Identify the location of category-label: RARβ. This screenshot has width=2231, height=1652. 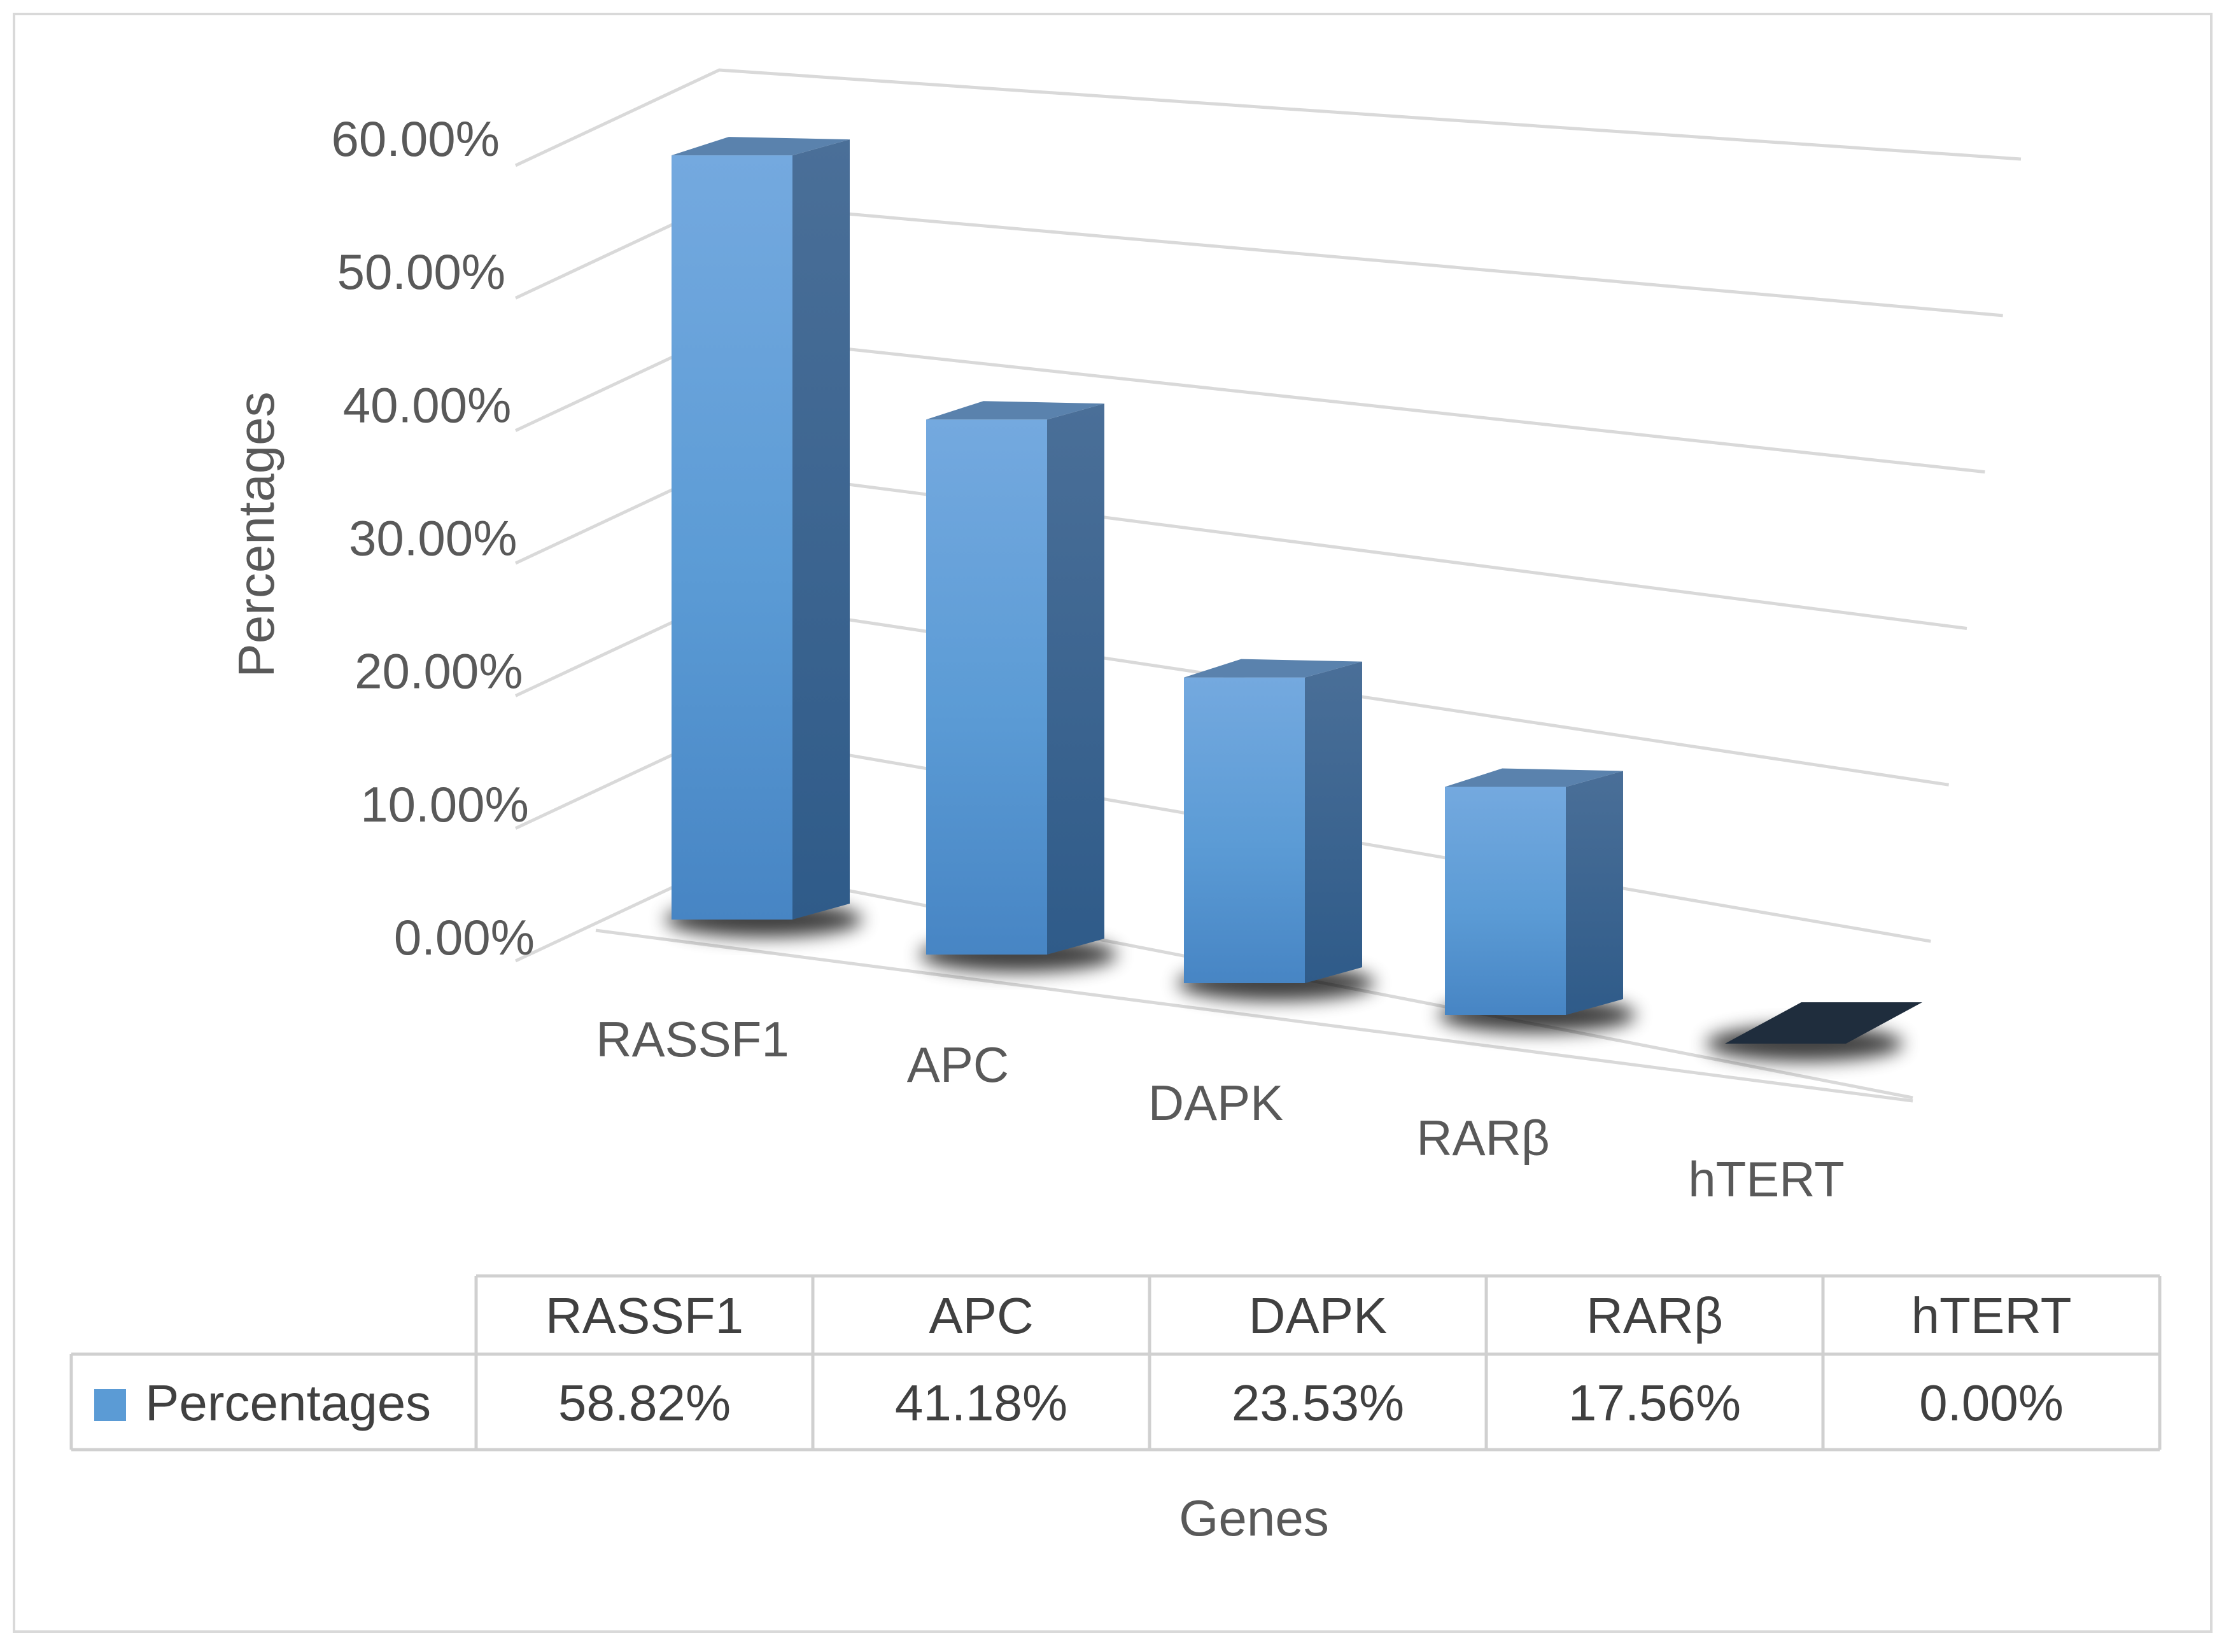
(1483, 1138).